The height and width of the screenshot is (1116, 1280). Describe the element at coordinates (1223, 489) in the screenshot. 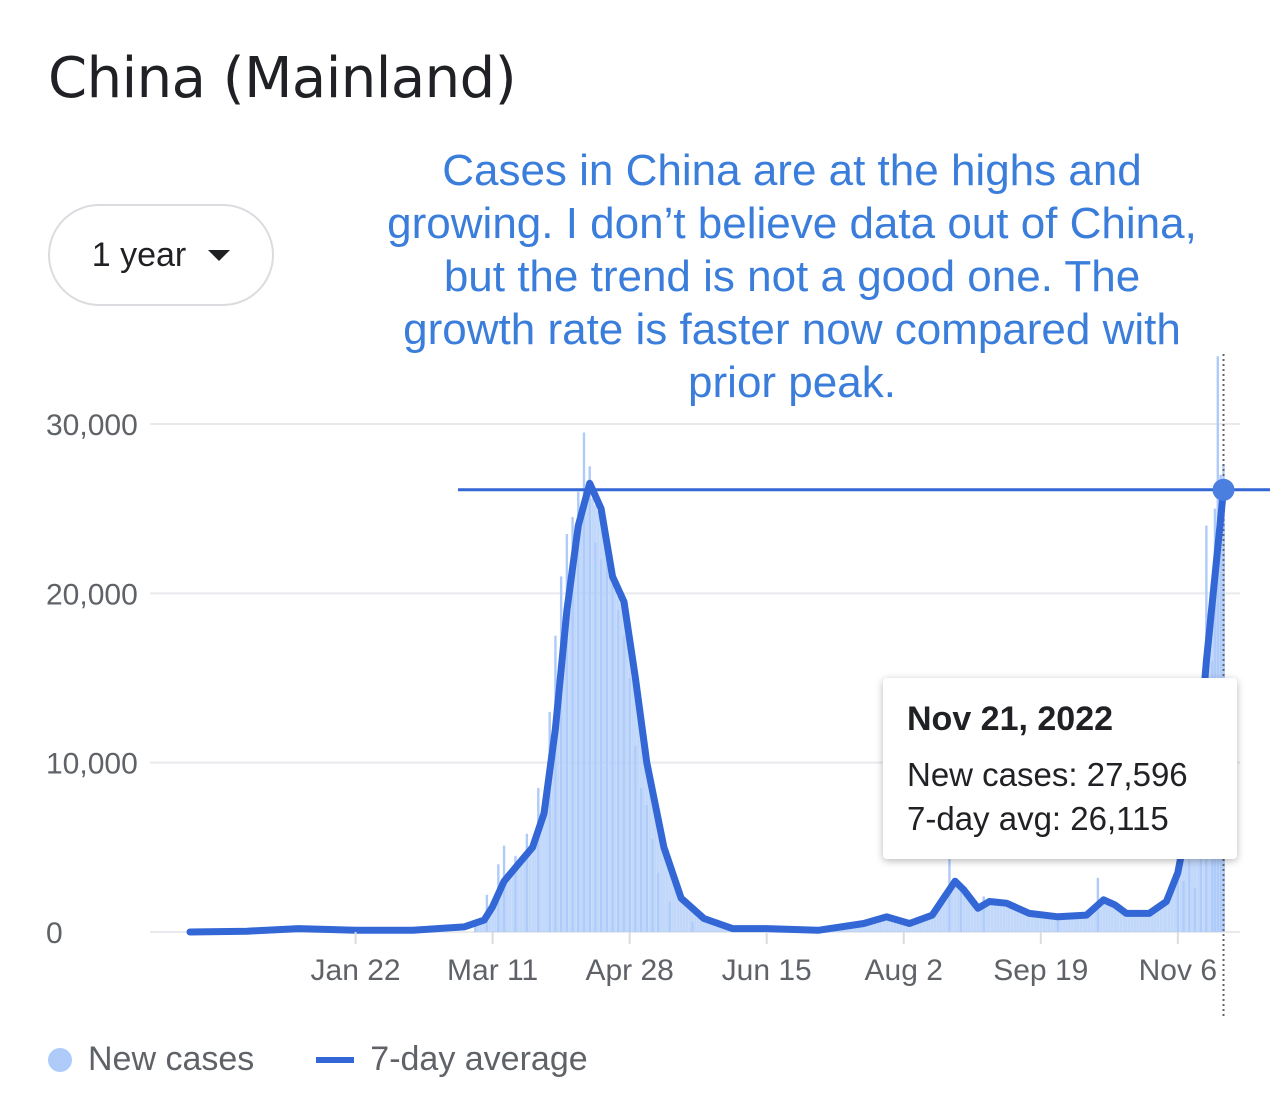

I see `highlight-point` at that location.